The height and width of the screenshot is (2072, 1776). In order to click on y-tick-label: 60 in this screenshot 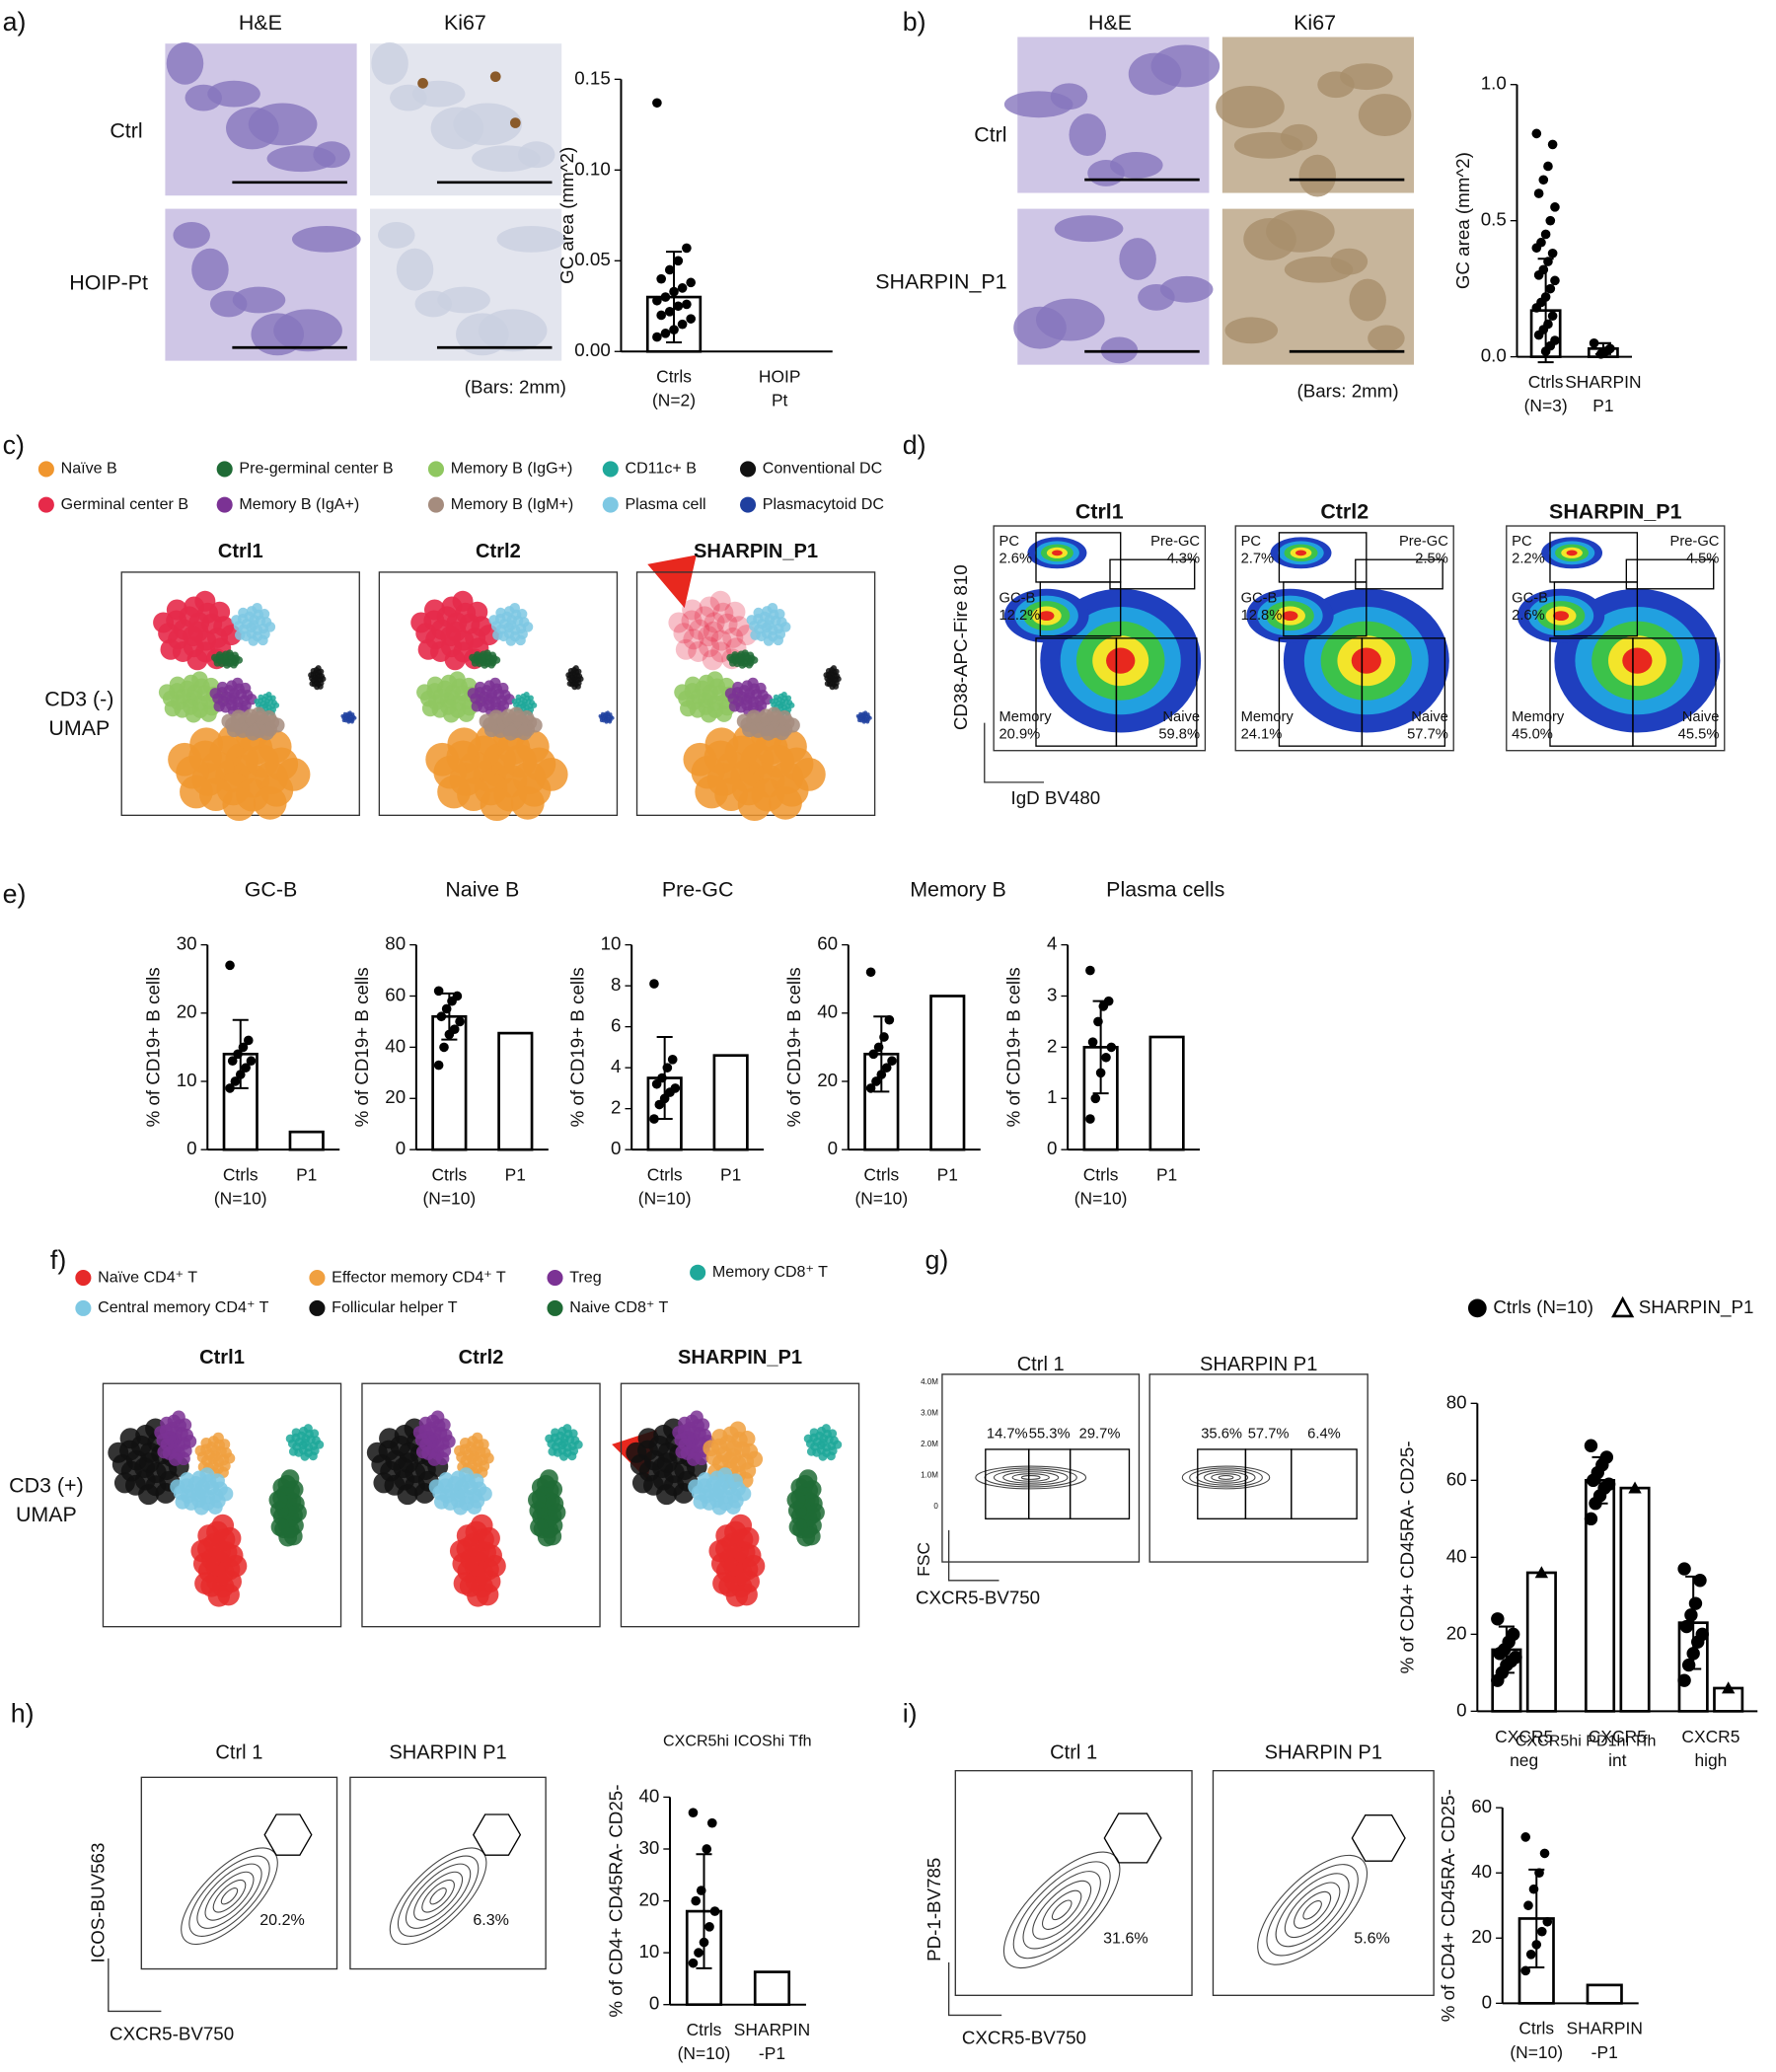, I will do `click(828, 944)`.